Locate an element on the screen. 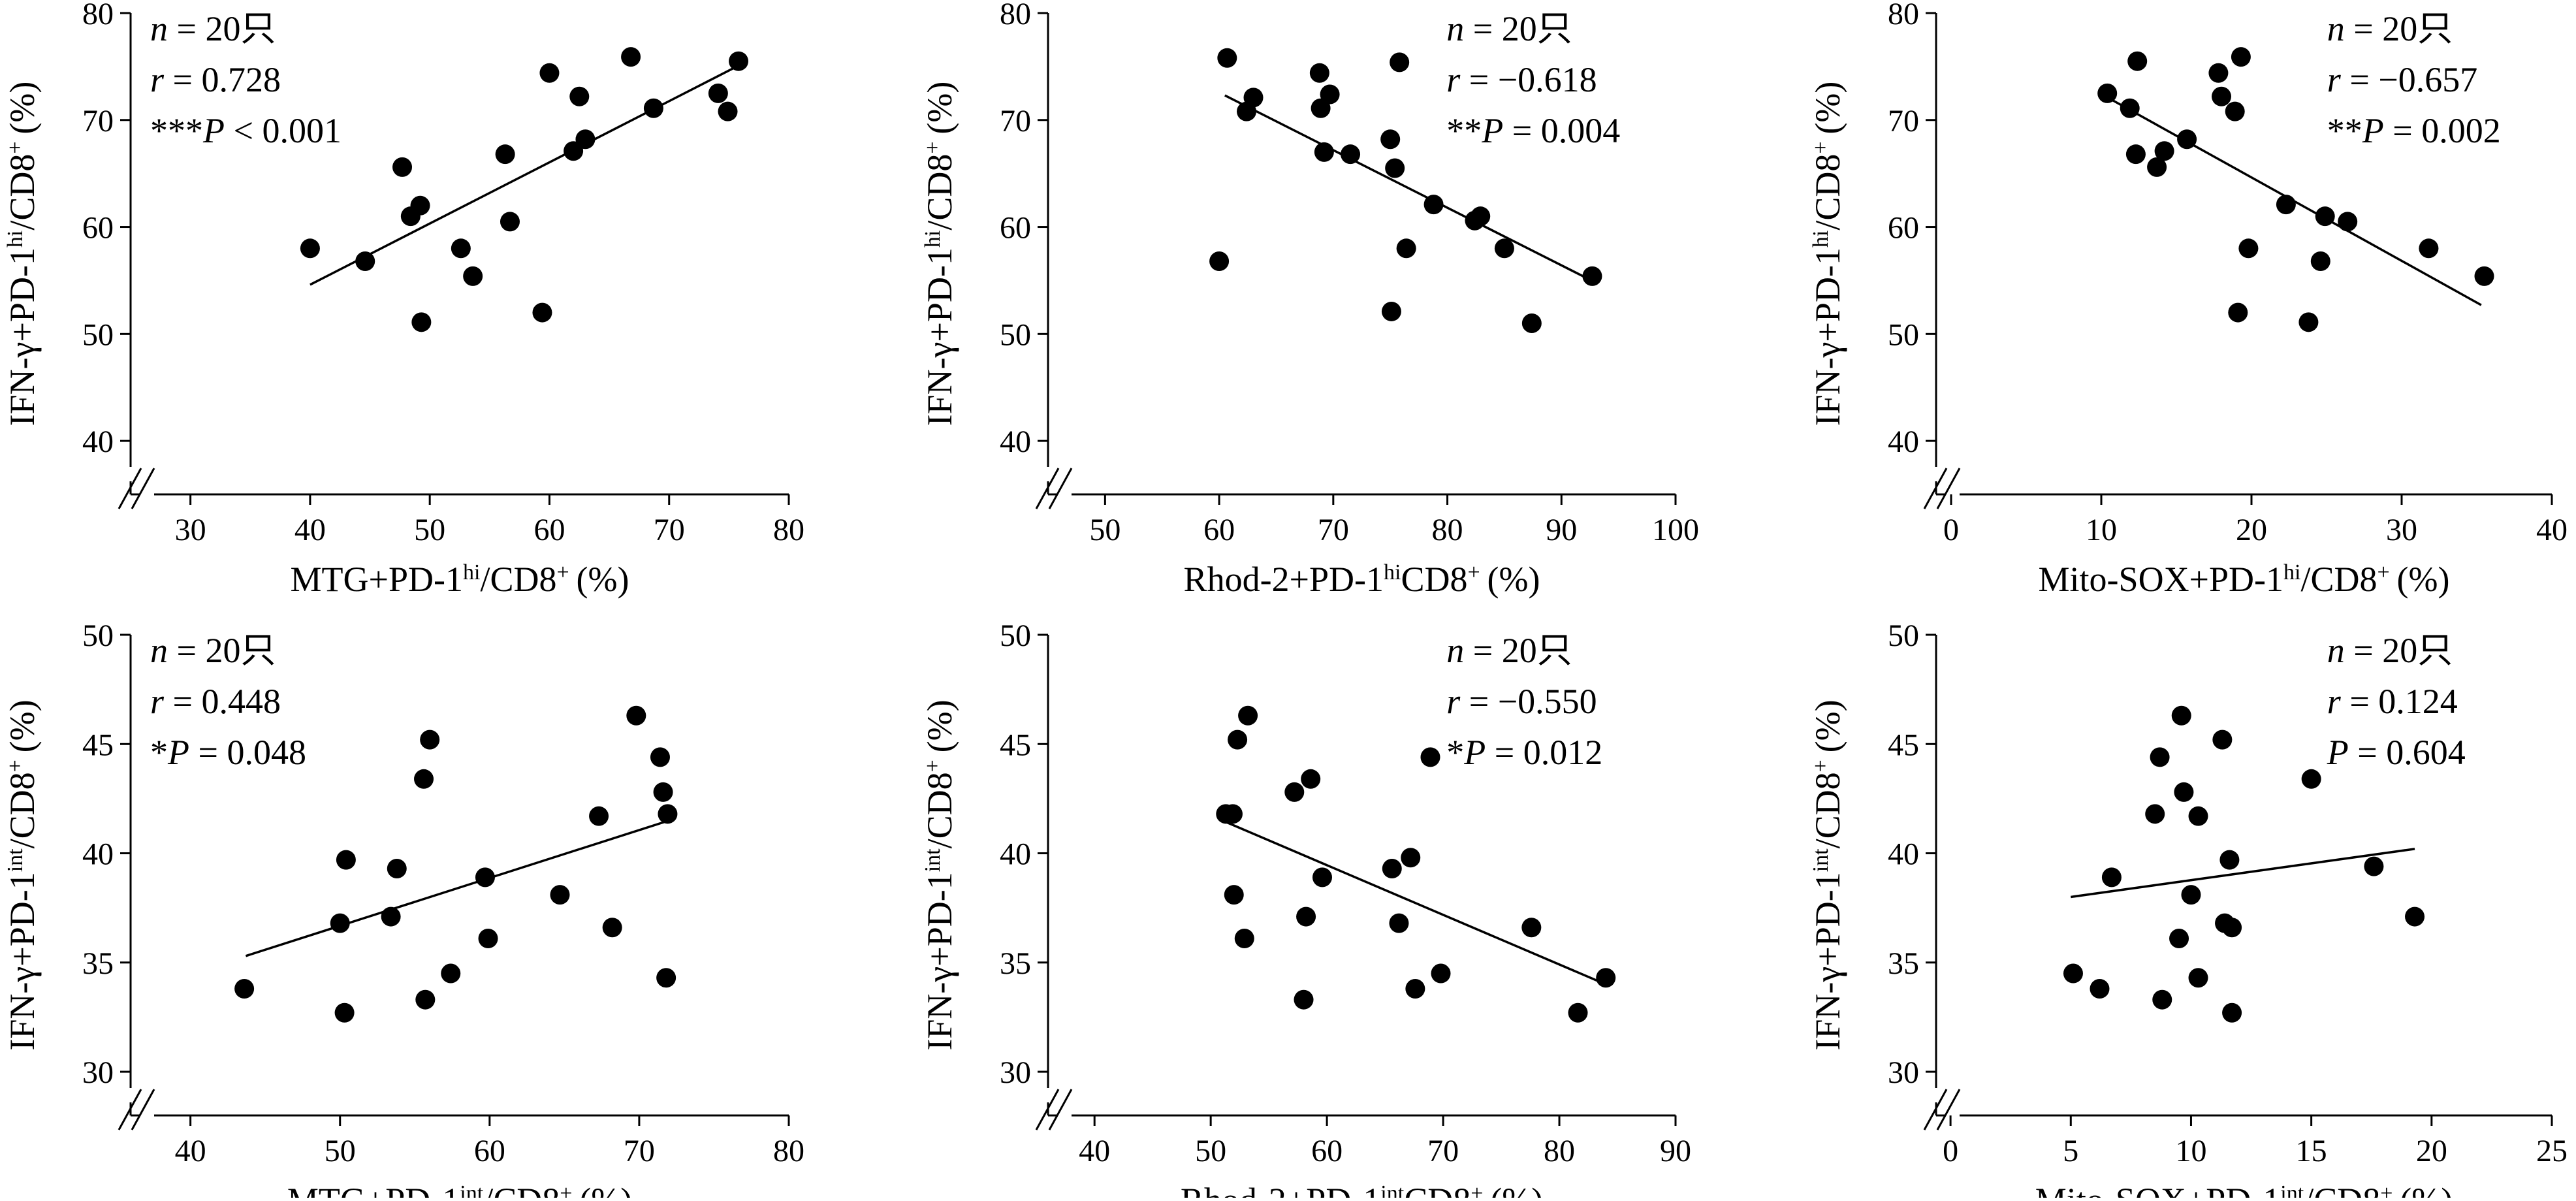 The image size is (2576, 1201). x-axis-label-part: hi is located at coordinates (2291, 572).